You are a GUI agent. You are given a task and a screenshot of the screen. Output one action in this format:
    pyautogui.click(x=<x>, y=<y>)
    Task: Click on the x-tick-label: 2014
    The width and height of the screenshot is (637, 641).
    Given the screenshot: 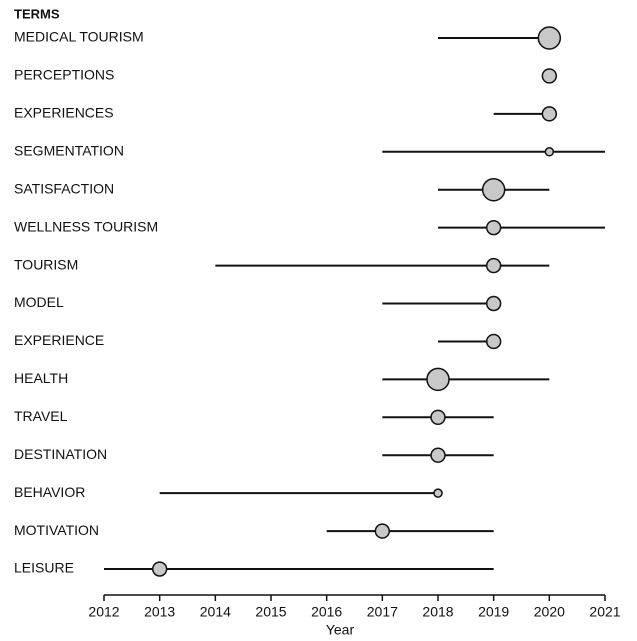 What is the action you would take?
    pyautogui.click(x=215, y=612)
    